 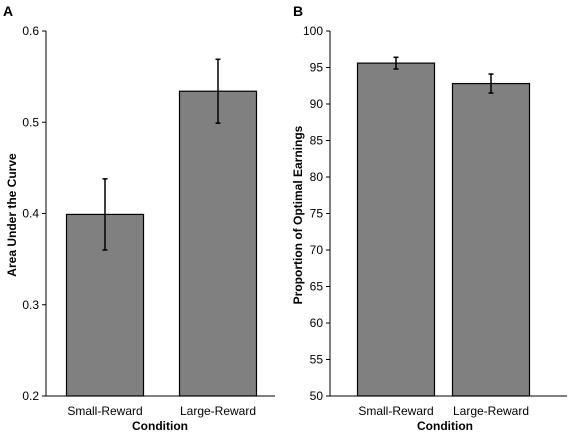 What do you see at coordinates (317, 177) in the screenshot?
I see `panel-b-y-tick-label: 80` at bounding box center [317, 177].